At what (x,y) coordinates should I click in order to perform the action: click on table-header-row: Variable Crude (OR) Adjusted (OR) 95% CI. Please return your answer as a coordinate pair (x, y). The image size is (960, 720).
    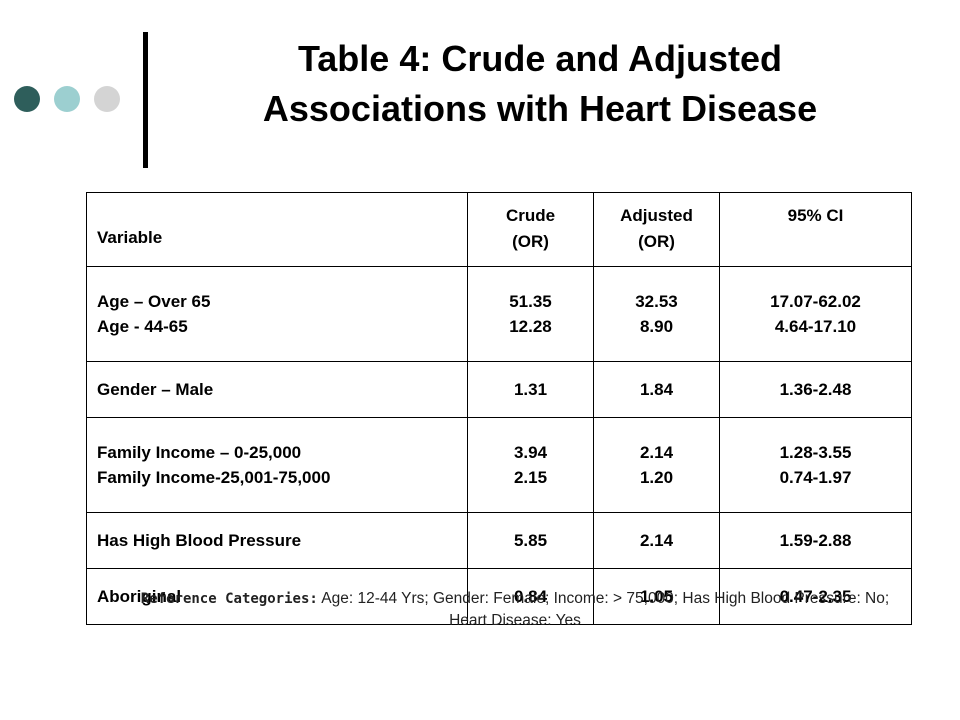
    Looking at the image, I should click on (499, 229).